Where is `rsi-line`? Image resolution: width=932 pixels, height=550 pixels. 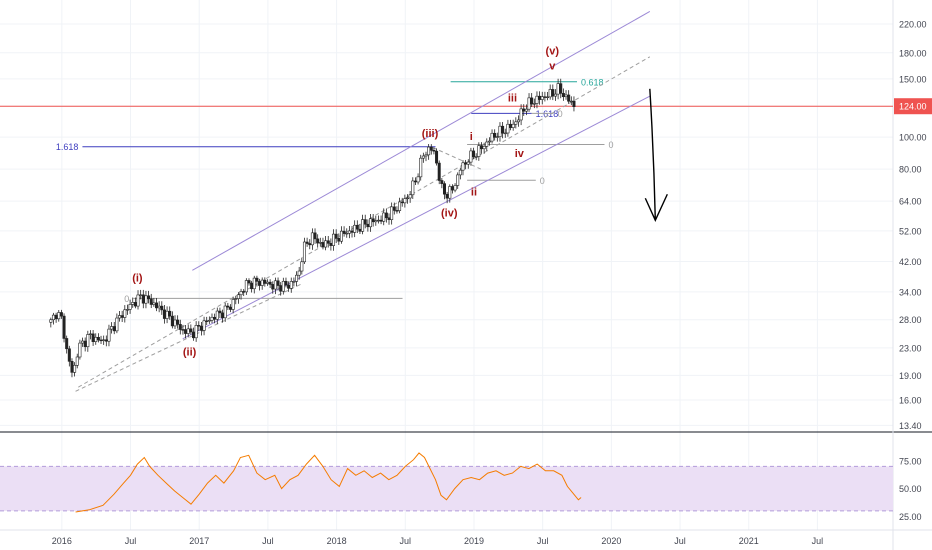
rsi-line is located at coordinates (328, 482).